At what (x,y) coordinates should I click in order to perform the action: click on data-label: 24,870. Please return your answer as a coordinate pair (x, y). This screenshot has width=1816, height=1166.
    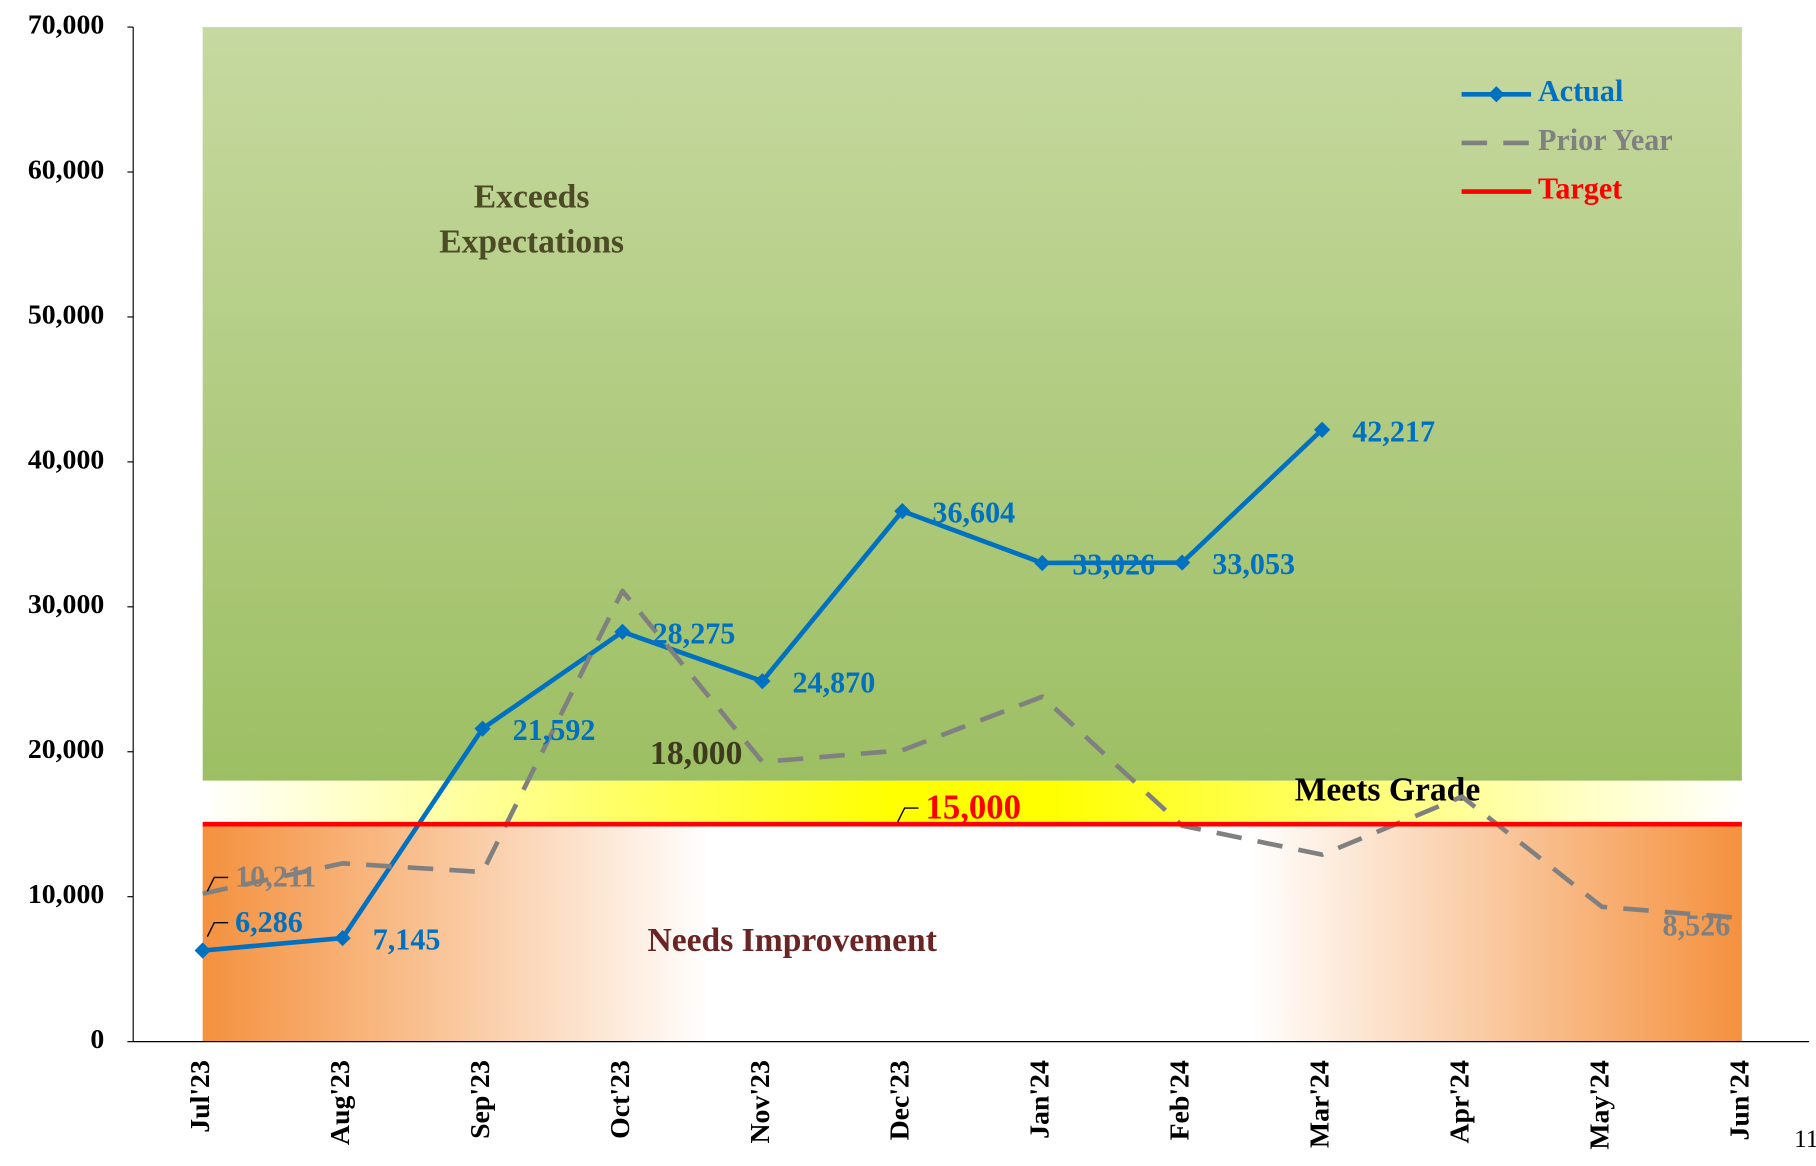
    Looking at the image, I should click on (833, 683).